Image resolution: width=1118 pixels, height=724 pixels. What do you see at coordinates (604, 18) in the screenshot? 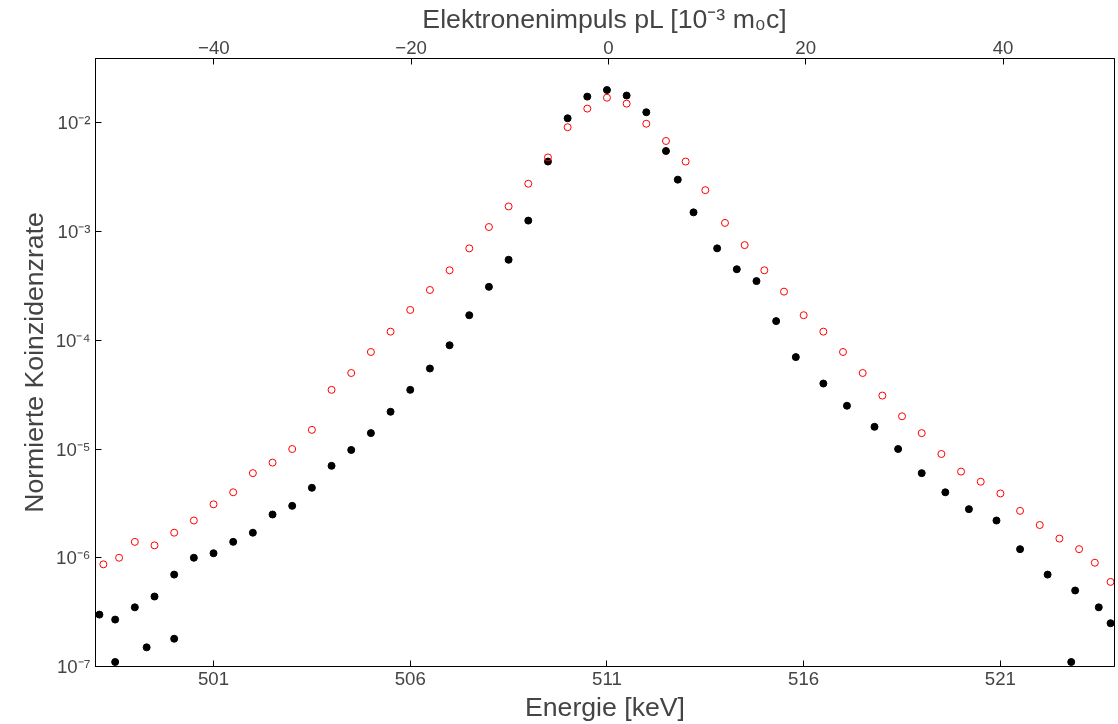
I see `x2-axis-title: Elektronenimpuls pL [10⁻³ m₀c]` at bounding box center [604, 18].